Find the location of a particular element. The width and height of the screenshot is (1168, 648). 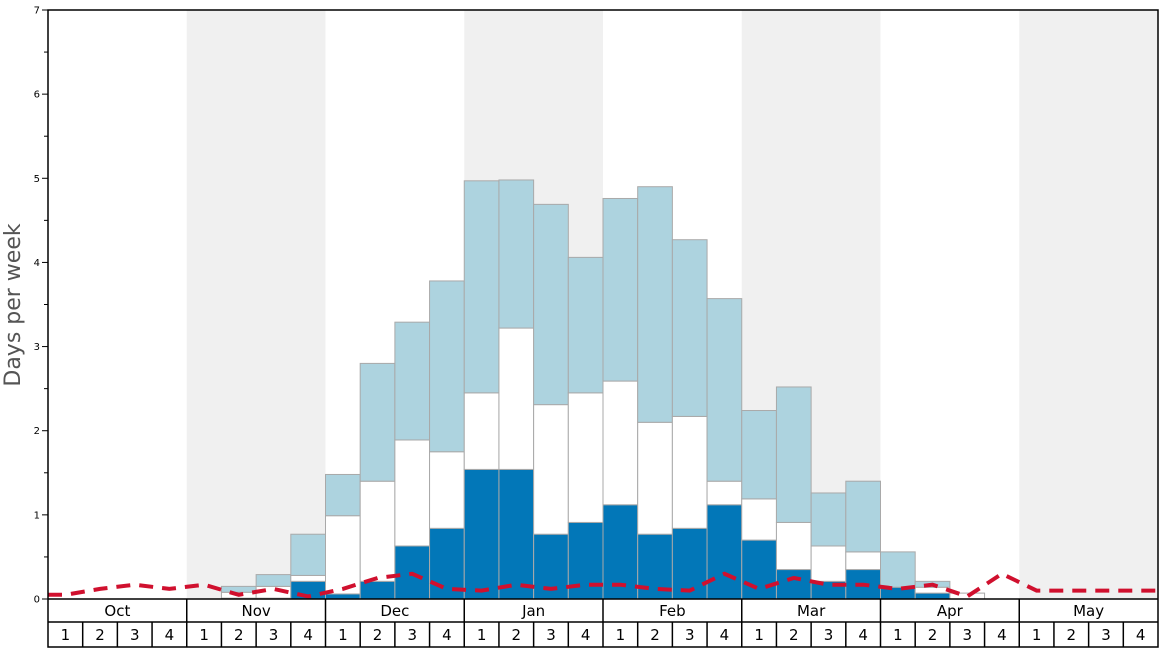

y-tick-label: 2 is located at coordinates (37, 431).